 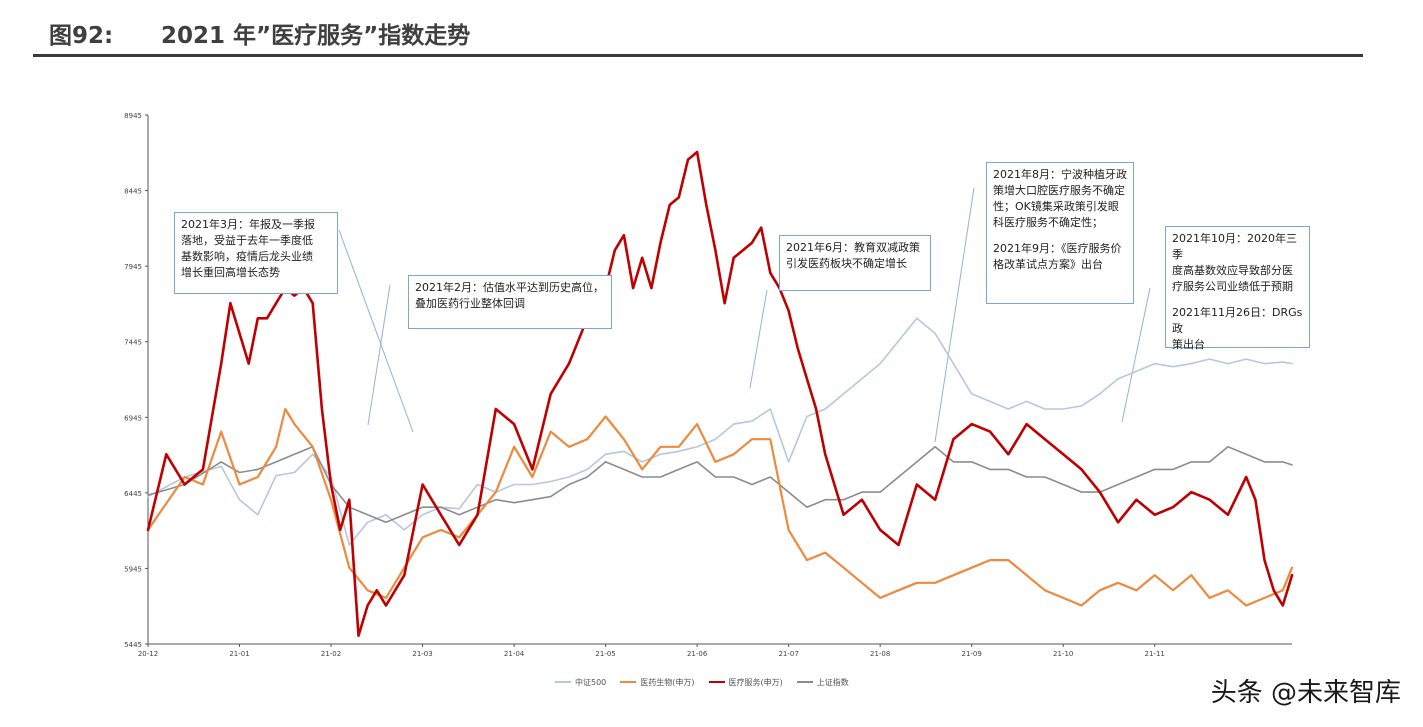 What do you see at coordinates (853, 247) in the screenshot?
I see `annotation-line: 2021年6月：教育双减政策` at bounding box center [853, 247].